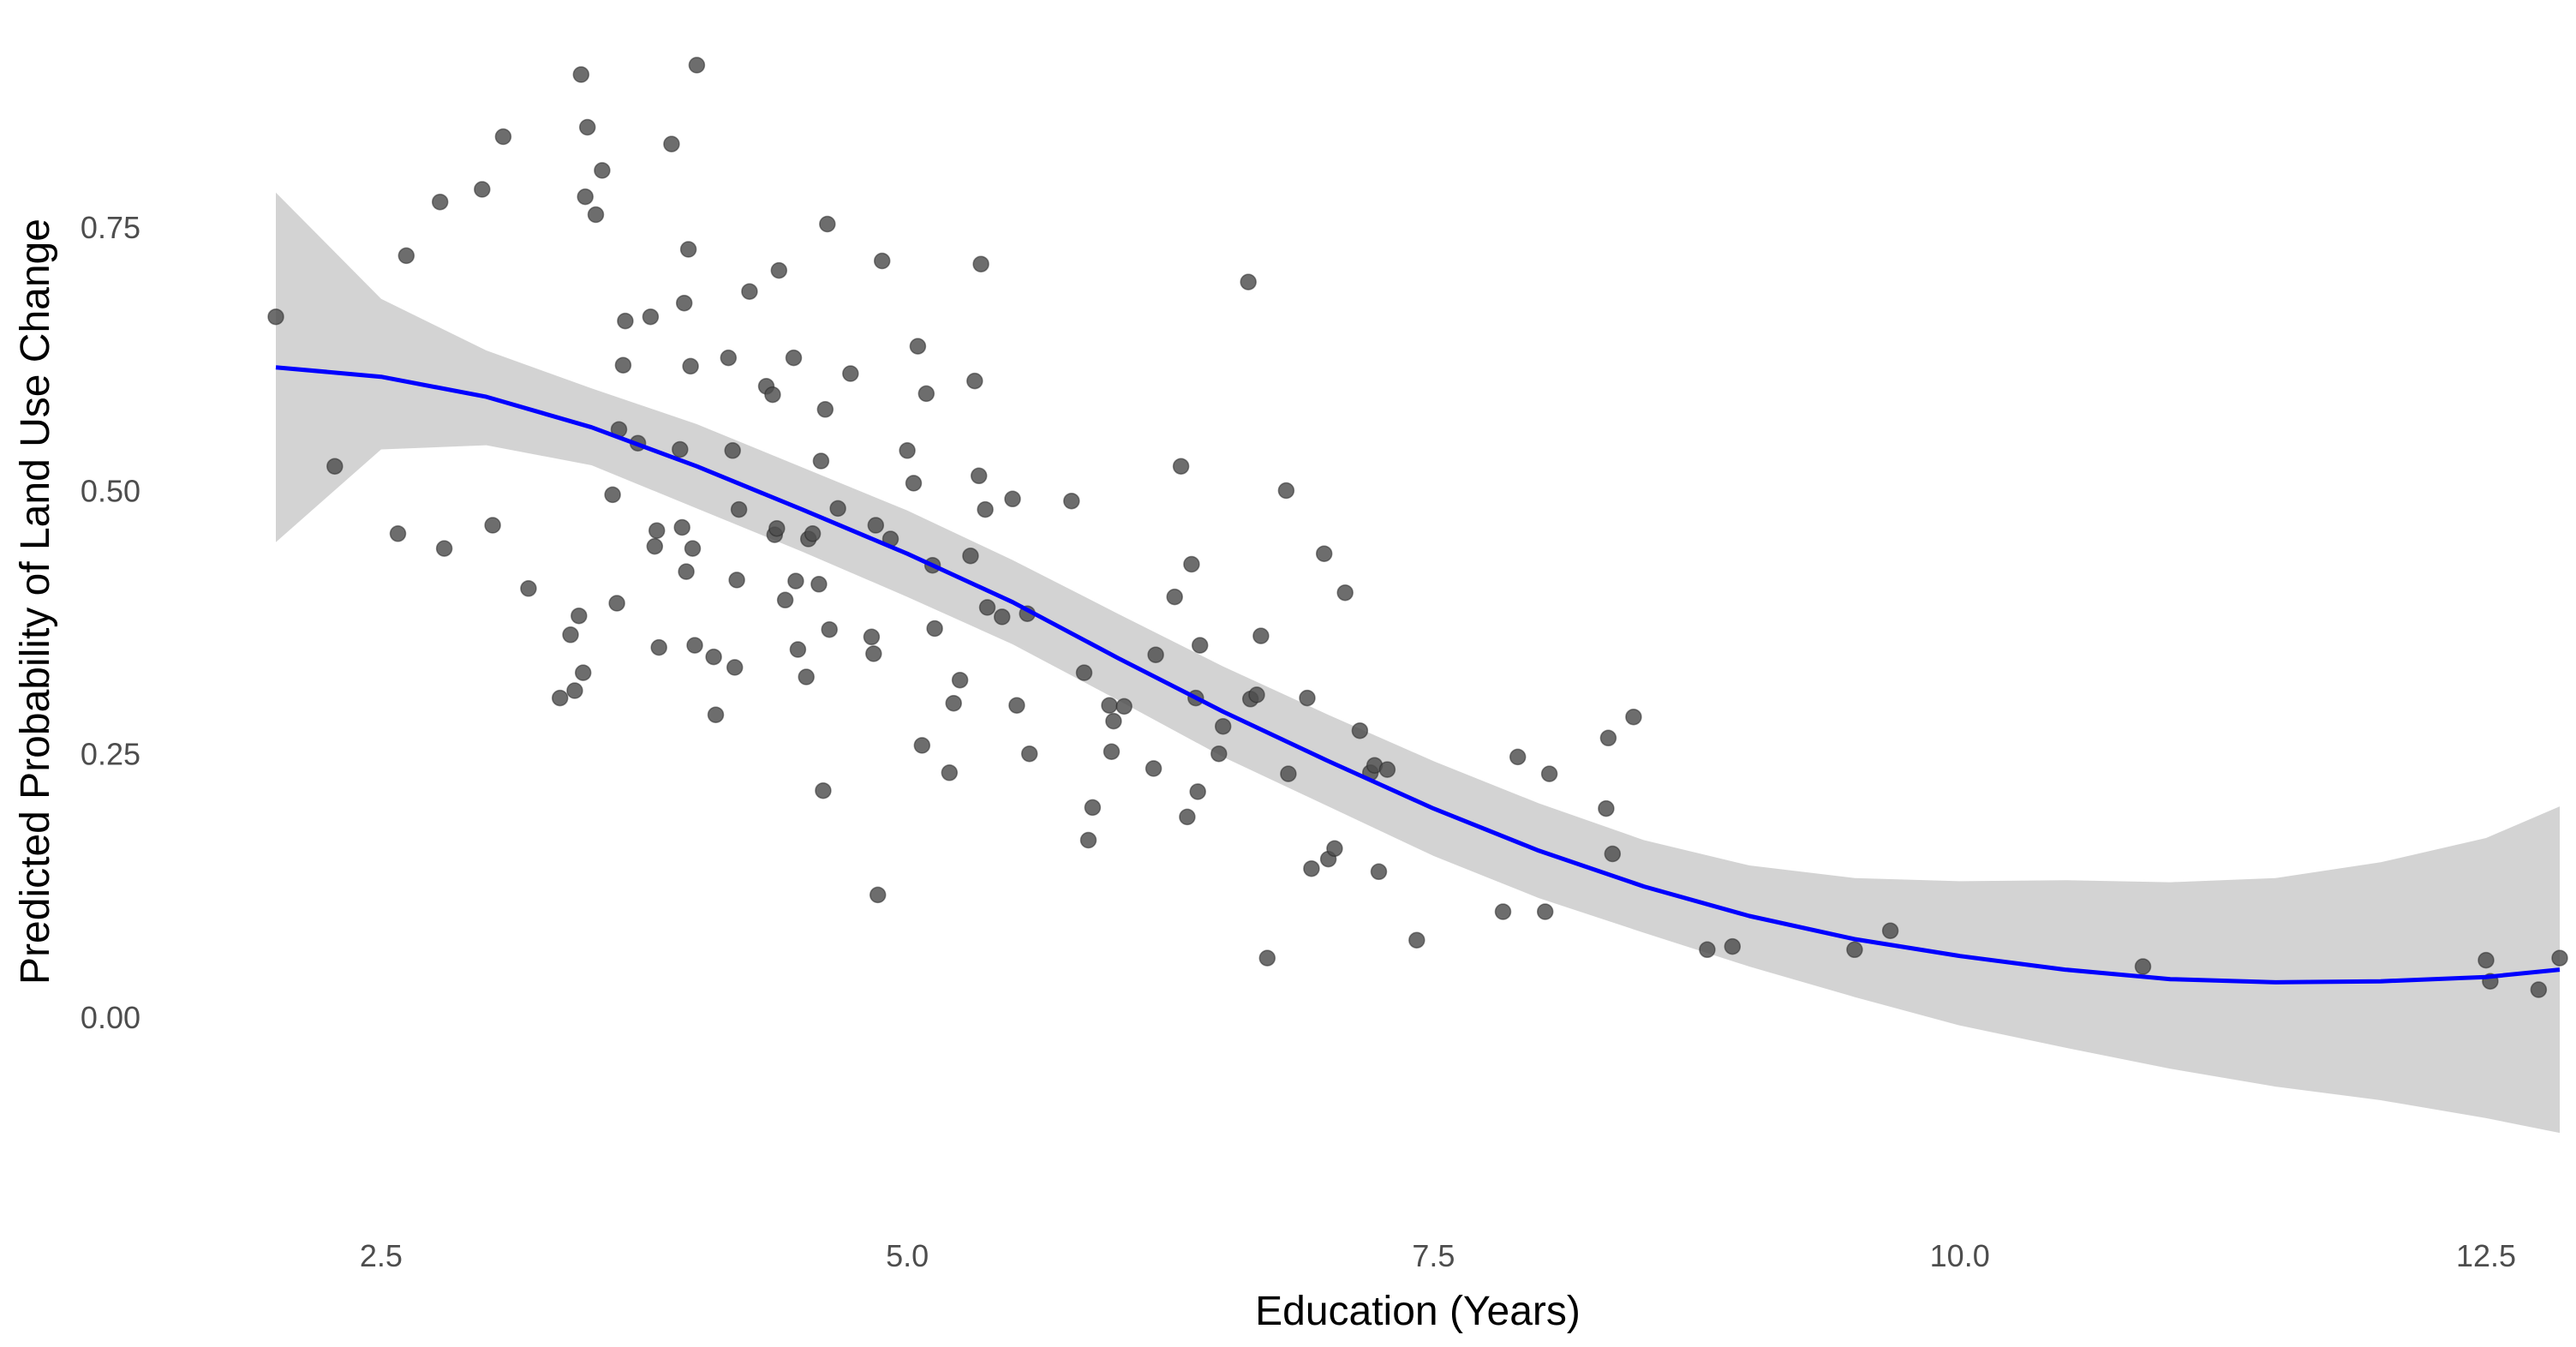 This screenshot has width=2576, height=1347. I want to click on y-axis-ticks: 0.00 0.25 0.50 0.75, so click(111, 622).